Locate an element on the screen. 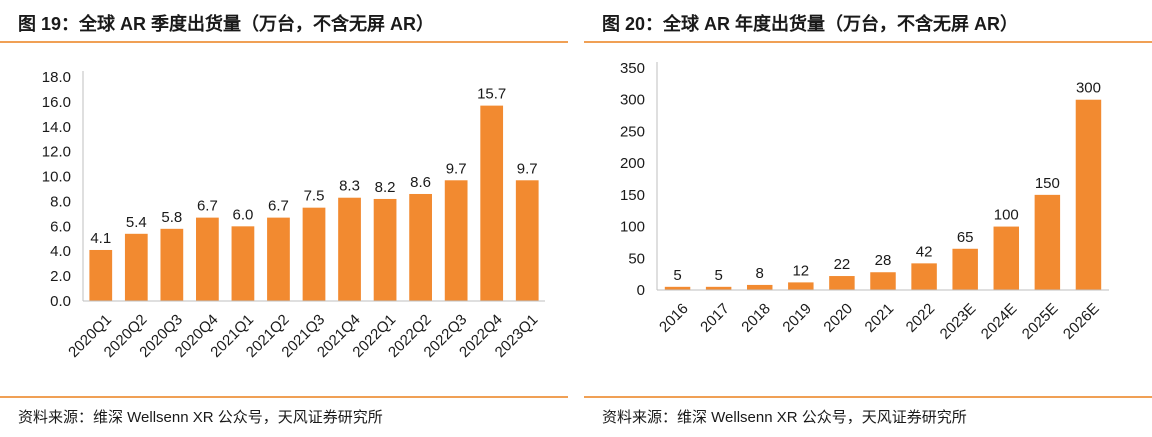 The width and height of the screenshot is (1152, 437). y-tick-label: 6.0 is located at coordinates (60, 226).